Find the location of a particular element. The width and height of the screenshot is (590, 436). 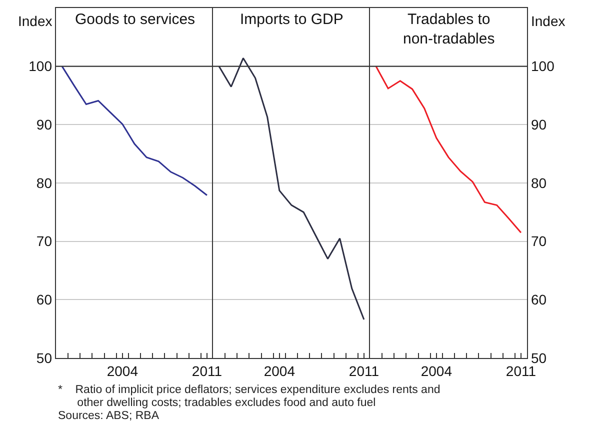

chart-title: Goods to services is located at coordinates (135, 19).